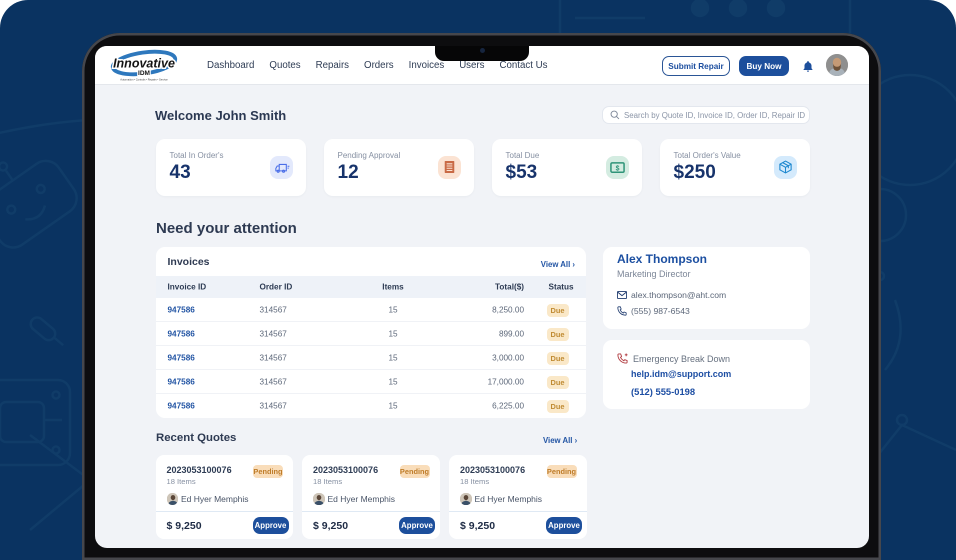 Image resolution: width=956 pixels, height=560 pixels. Describe the element at coordinates (144, 64) in the screenshot. I see `svg-text: Innovative` at that location.